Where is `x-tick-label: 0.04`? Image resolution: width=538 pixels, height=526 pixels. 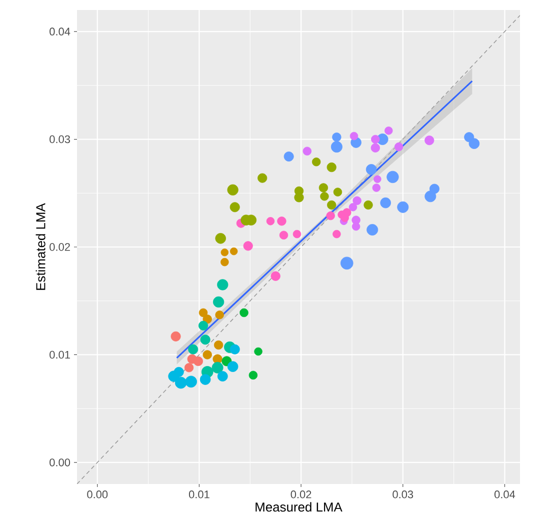
x-tick-label: 0.04 is located at coordinates (505, 494).